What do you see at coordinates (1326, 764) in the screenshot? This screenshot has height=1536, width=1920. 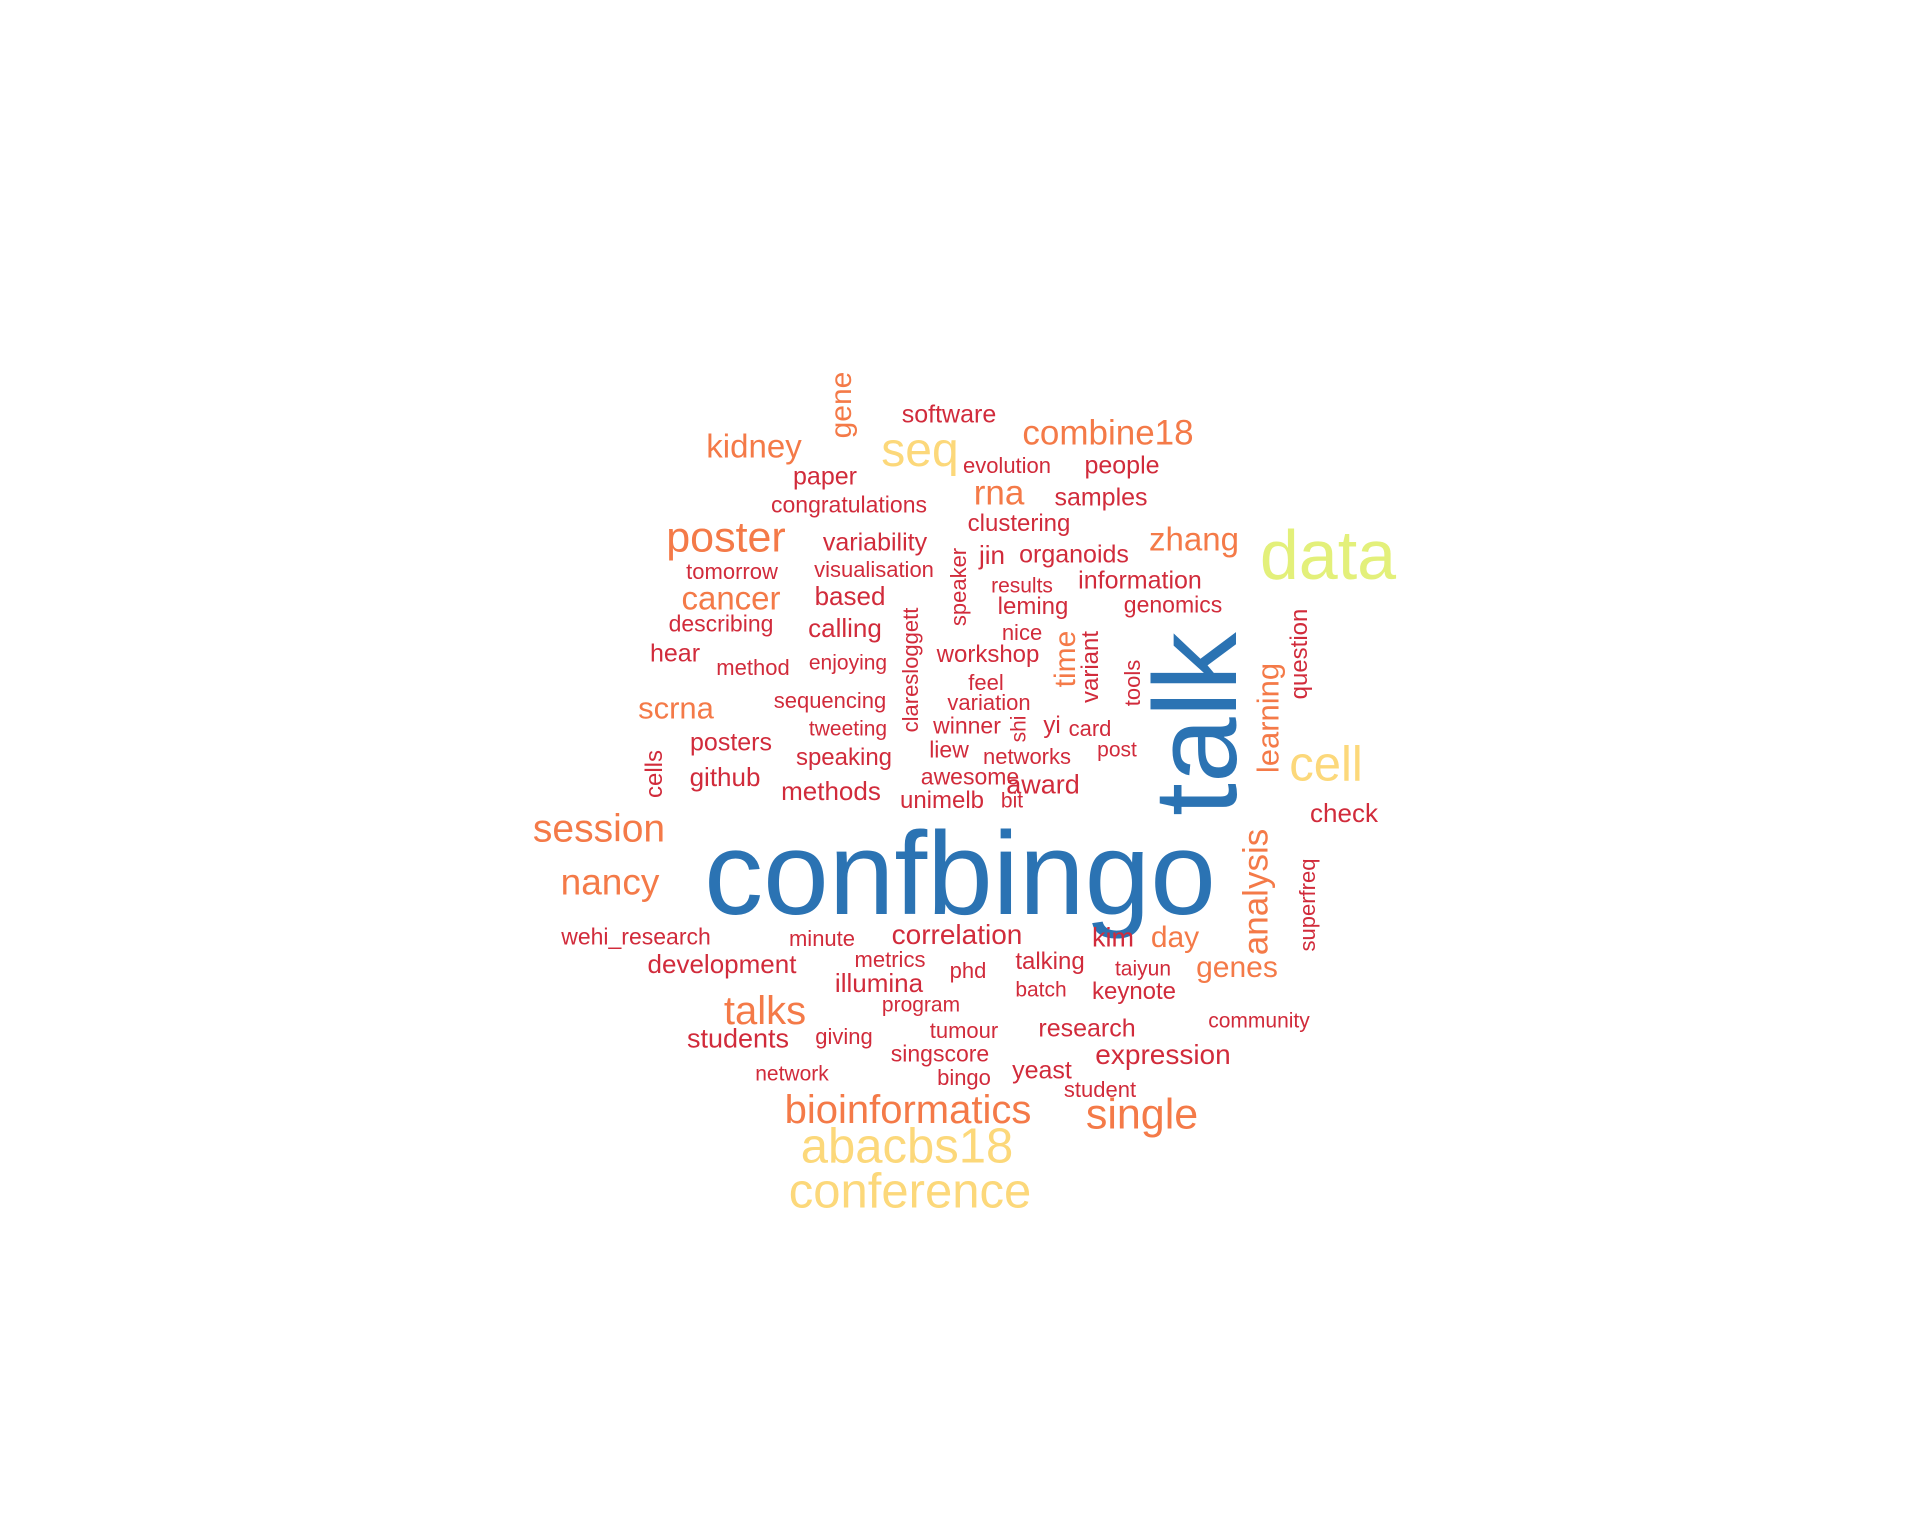 I see `word-cell: cell` at bounding box center [1326, 764].